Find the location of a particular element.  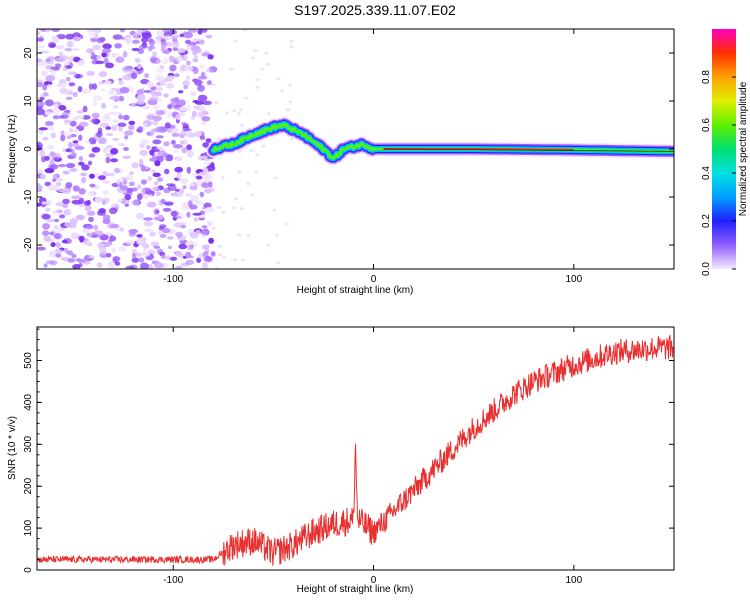

snr-ytick-label: 500 is located at coordinates (28, 360).